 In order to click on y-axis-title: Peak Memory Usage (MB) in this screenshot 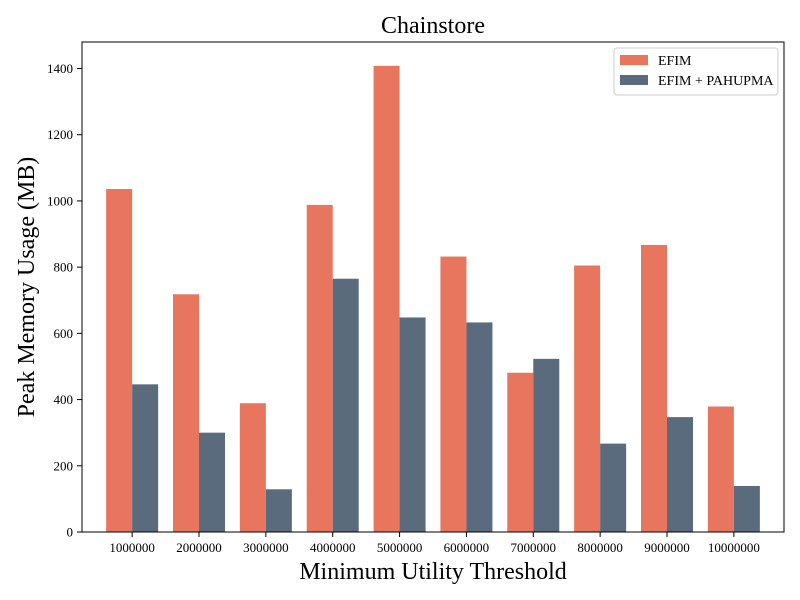, I will do `click(27, 287)`.